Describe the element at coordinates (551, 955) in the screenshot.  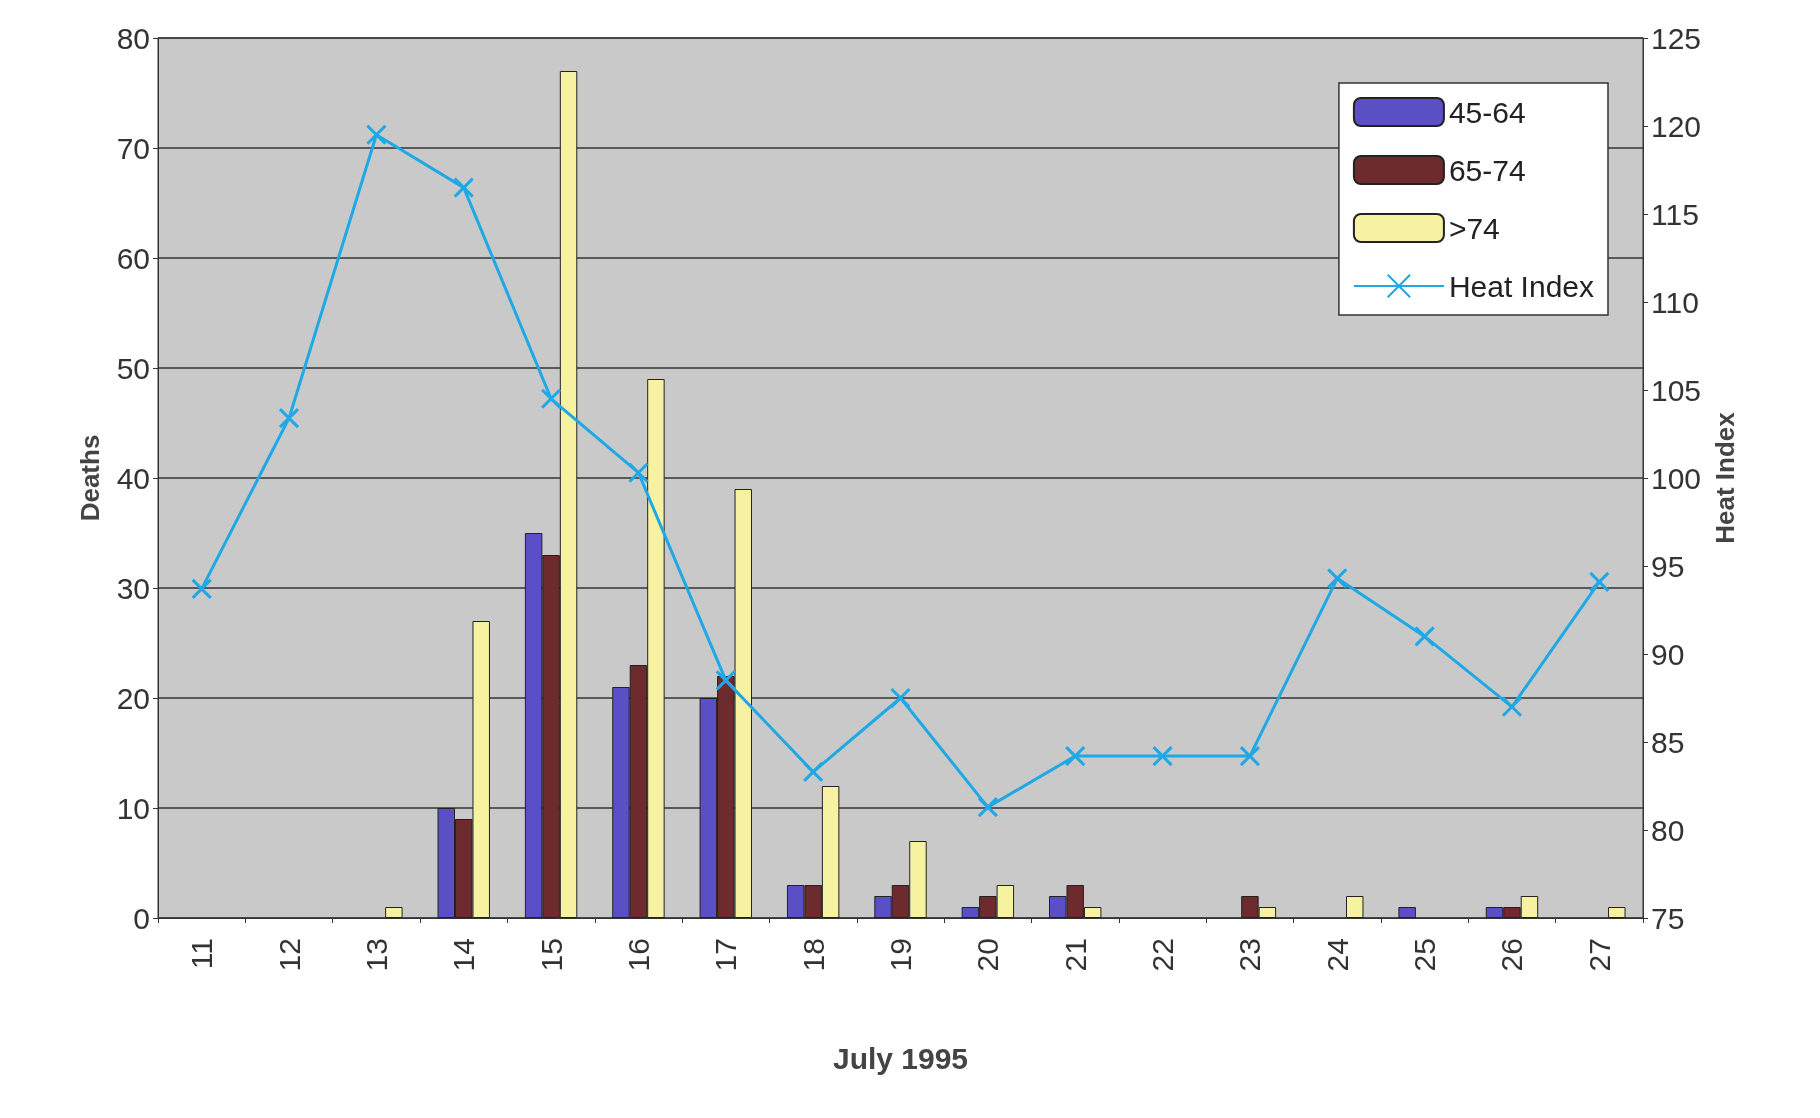
I see `x-tick-label: 15` at that location.